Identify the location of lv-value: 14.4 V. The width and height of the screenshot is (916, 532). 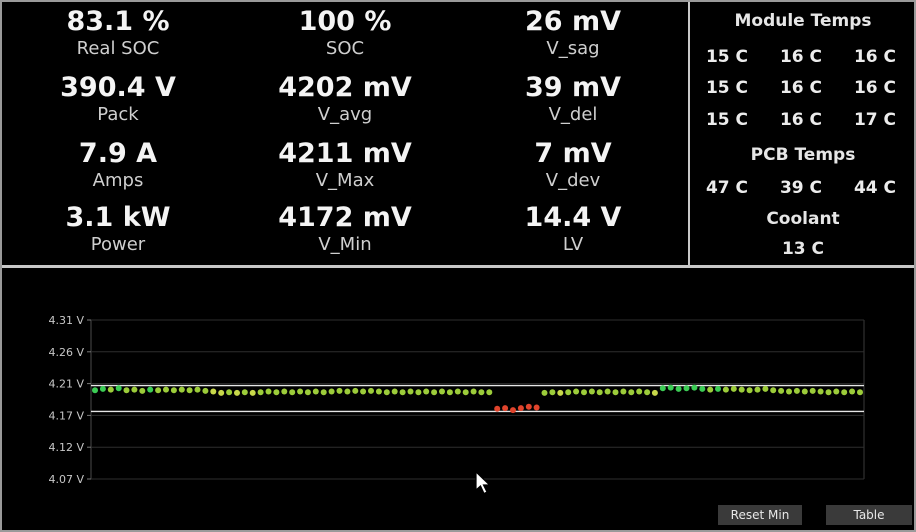
(573, 217).